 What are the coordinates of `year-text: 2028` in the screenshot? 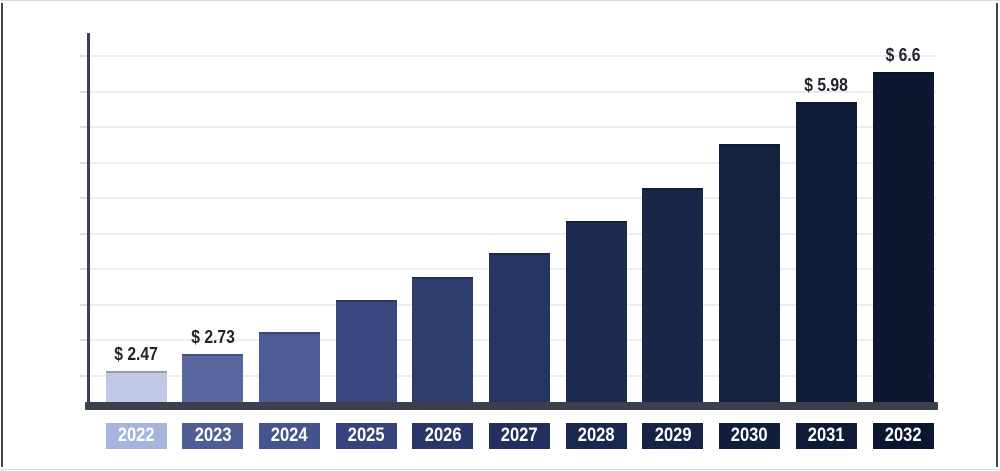 It's located at (596, 435).